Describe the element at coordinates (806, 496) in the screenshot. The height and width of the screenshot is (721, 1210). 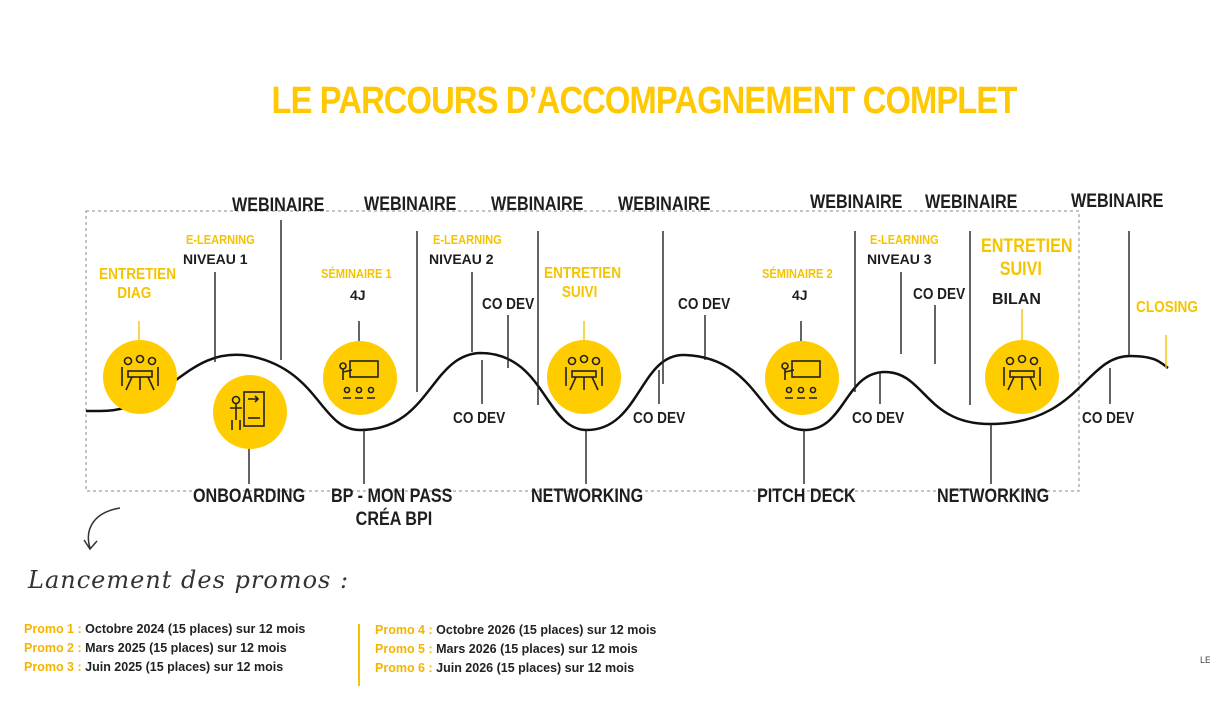
I see `pitch-deck-label: PITCH DECK` at that location.